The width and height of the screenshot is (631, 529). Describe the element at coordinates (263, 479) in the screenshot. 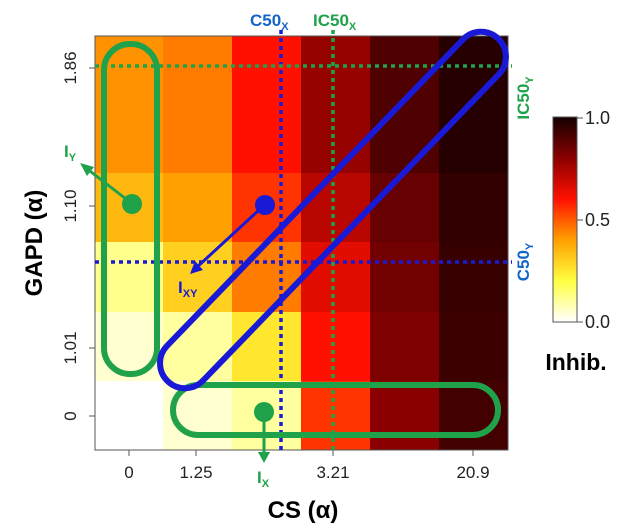

I see `ix-label: IX` at that location.